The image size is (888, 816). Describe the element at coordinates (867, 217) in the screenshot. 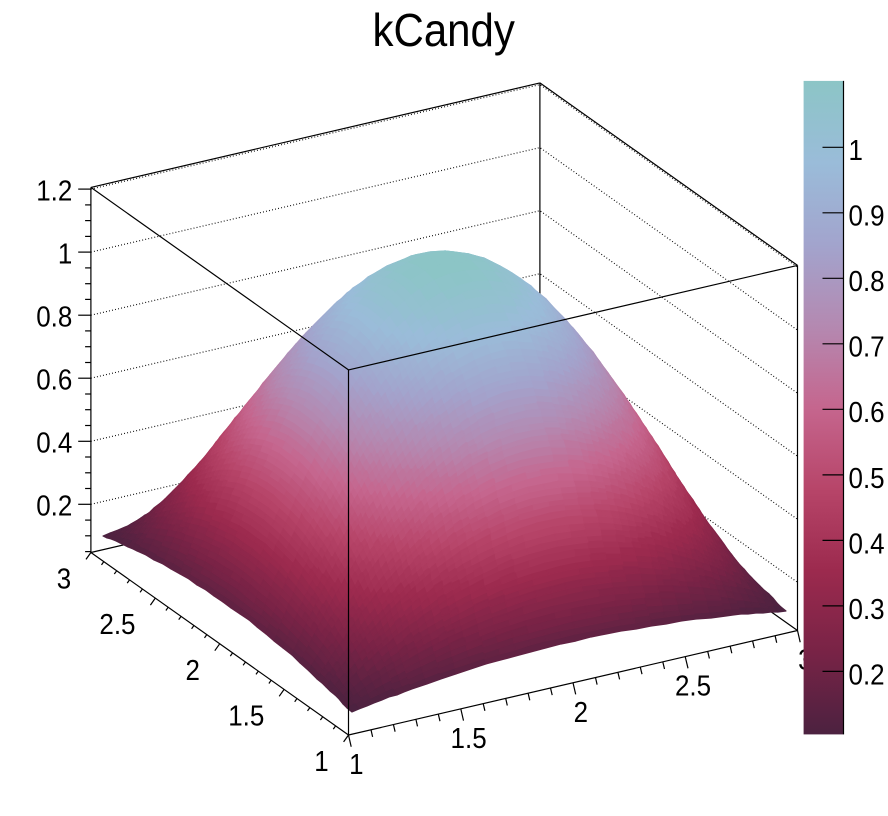

I see `svg-text: 0.9` at that location.